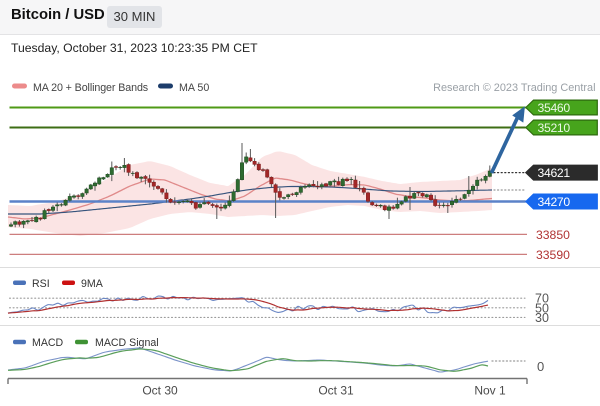  I want to click on svg-text: 50, so click(542, 308).